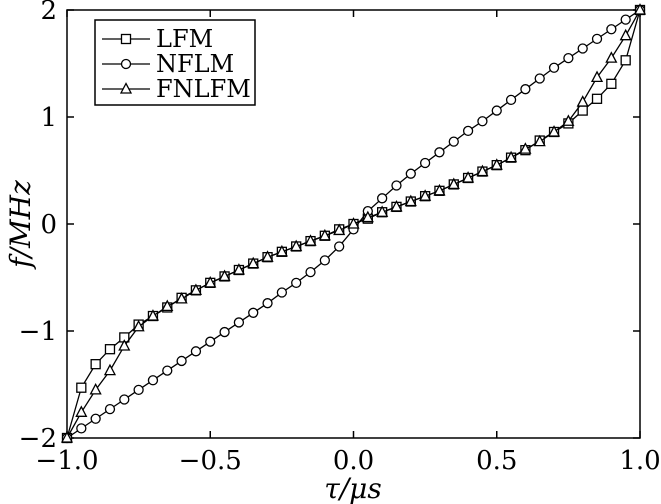 Image resolution: width=661 pixels, height=504 pixels. What do you see at coordinates (210, 461) in the screenshot?
I see `x-tick-label: −0.5` at bounding box center [210, 461].